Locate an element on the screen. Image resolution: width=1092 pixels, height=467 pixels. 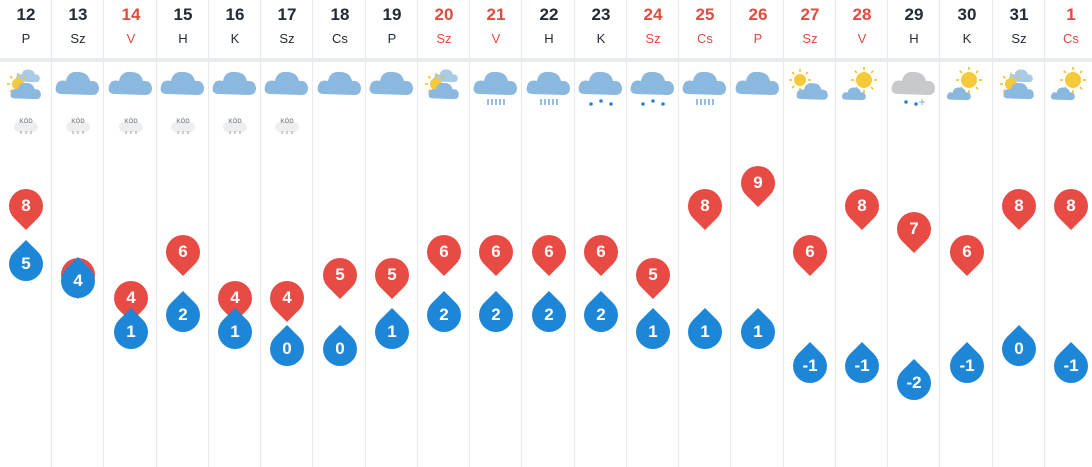
date-number: 24 is located at coordinates (653, 14).